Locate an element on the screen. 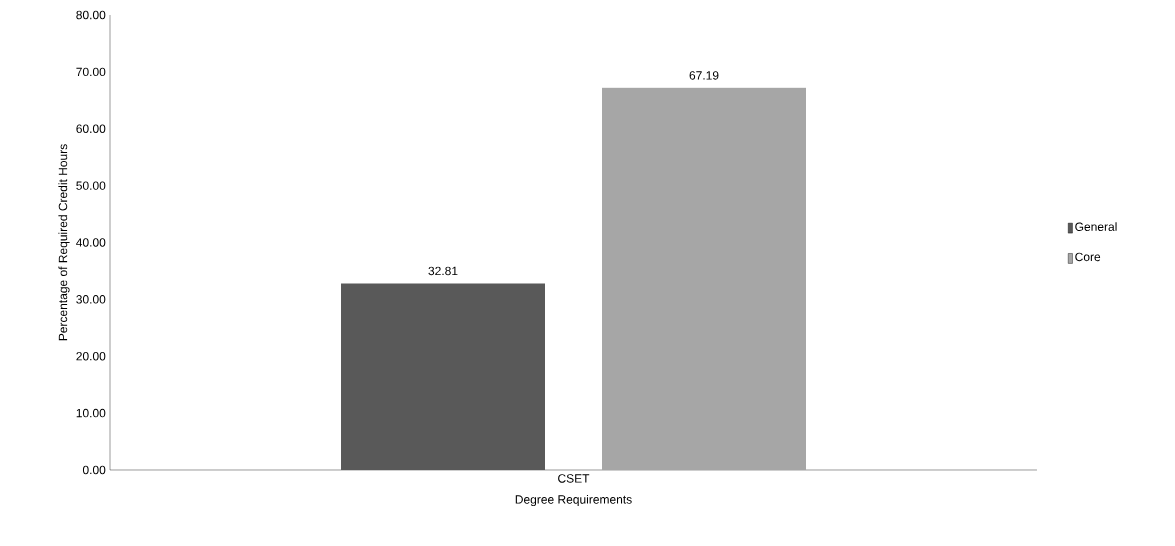 The height and width of the screenshot is (546, 1175). x-tick-label: CSET is located at coordinates (574, 478).